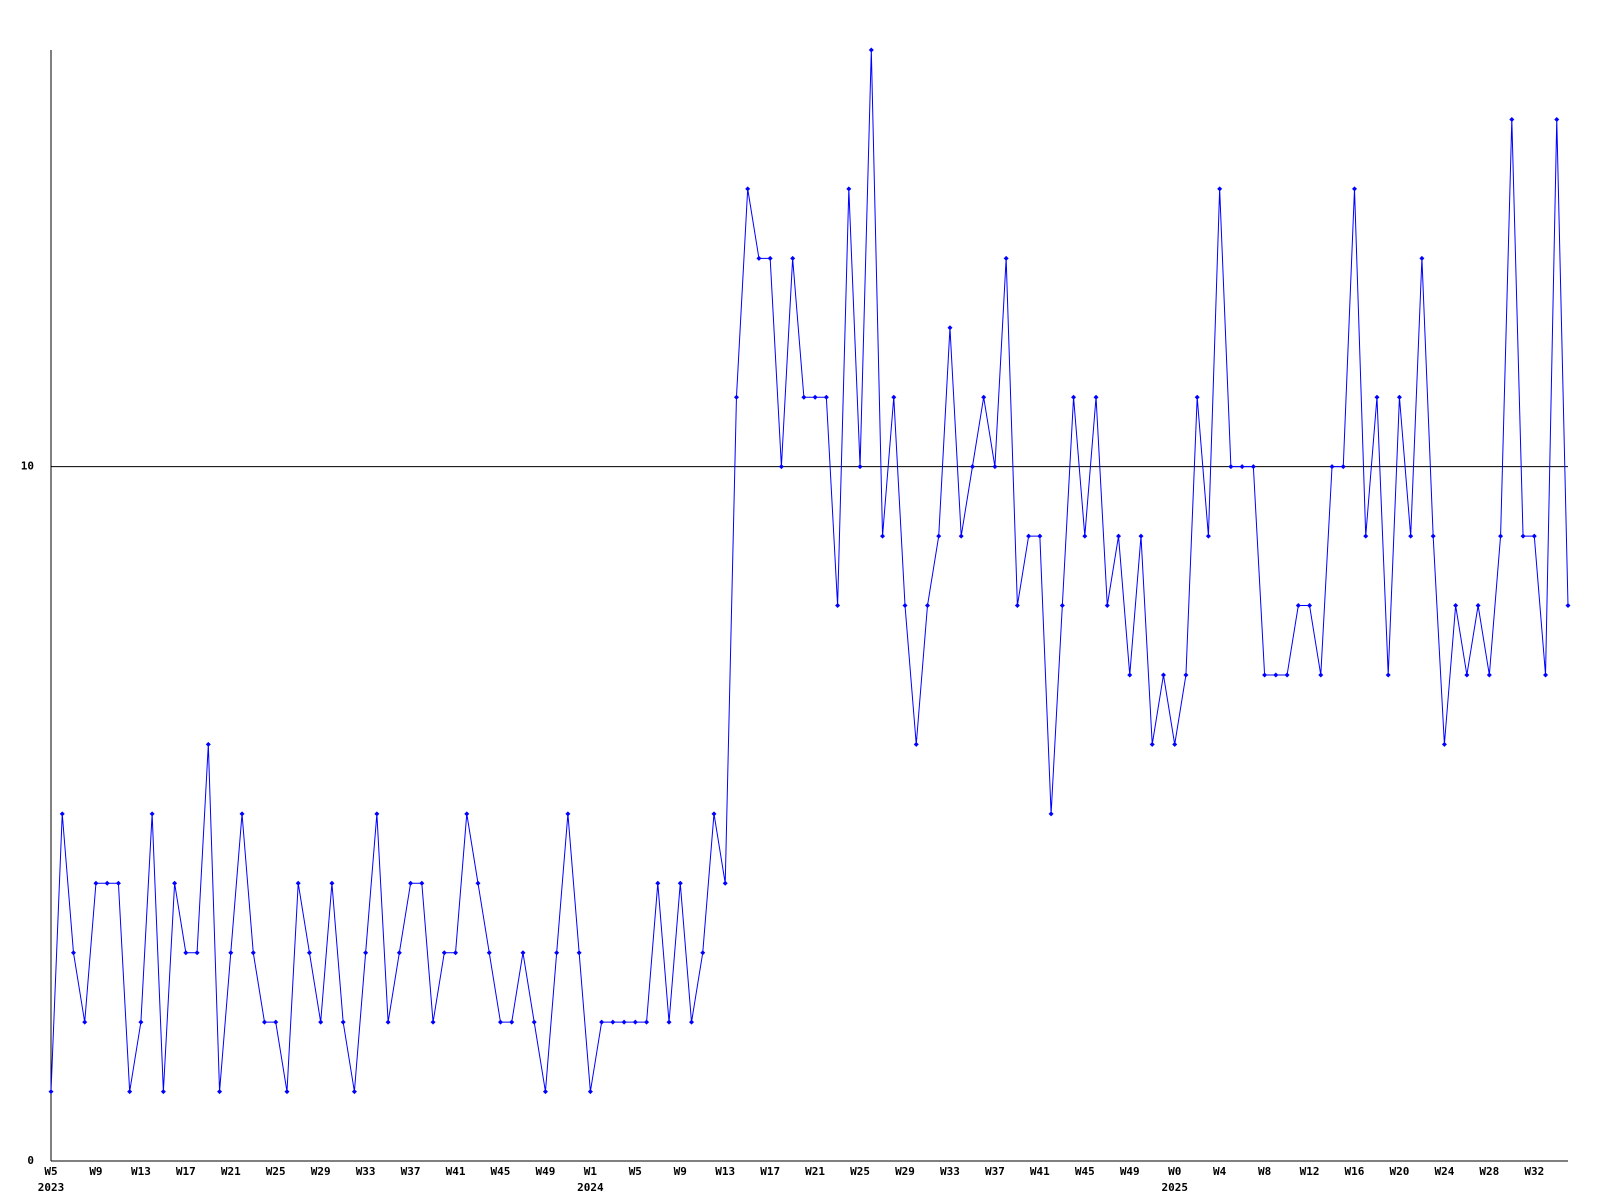 The width and height of the screenshot is (1600, 1200). Describe the element at coordinates (1400, 1171) in the screenshot. I see `x-tick-label: W20` at that location.